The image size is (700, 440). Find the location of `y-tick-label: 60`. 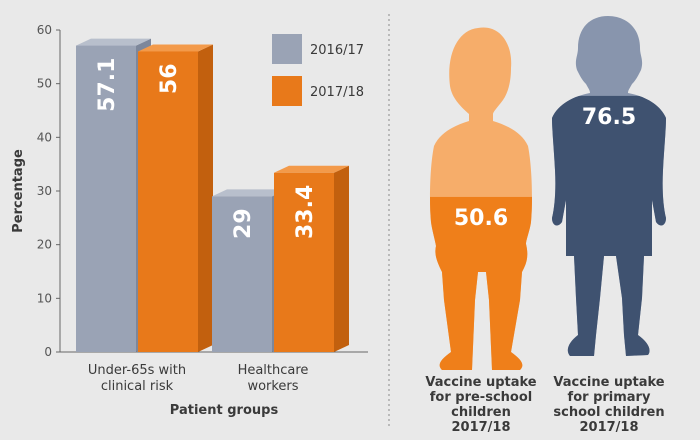

y-tick-label: 60 is located at coordinates (44, 30).